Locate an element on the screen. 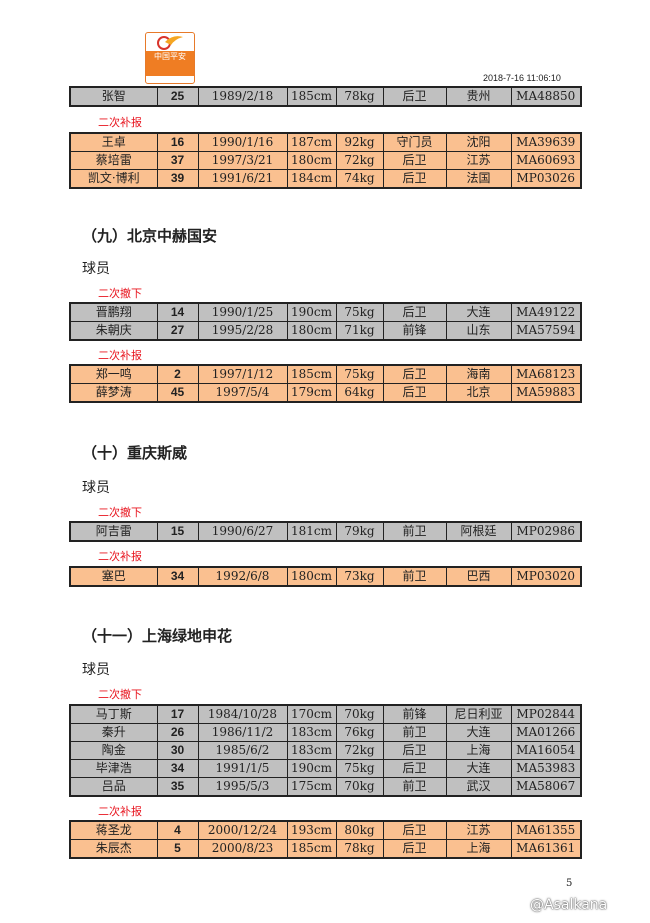  position-cell: 前锋 is located at coordinates (414, 714).